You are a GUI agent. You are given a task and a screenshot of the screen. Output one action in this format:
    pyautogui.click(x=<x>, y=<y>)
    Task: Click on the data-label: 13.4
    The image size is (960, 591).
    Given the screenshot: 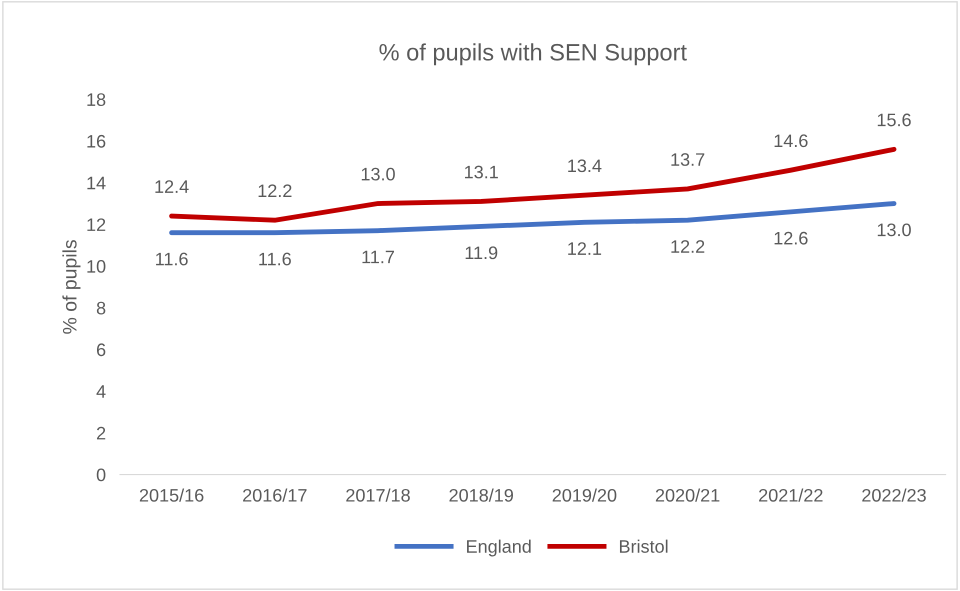 What is the action you would take?
    pyautogui.click(x=585, y=165)
    